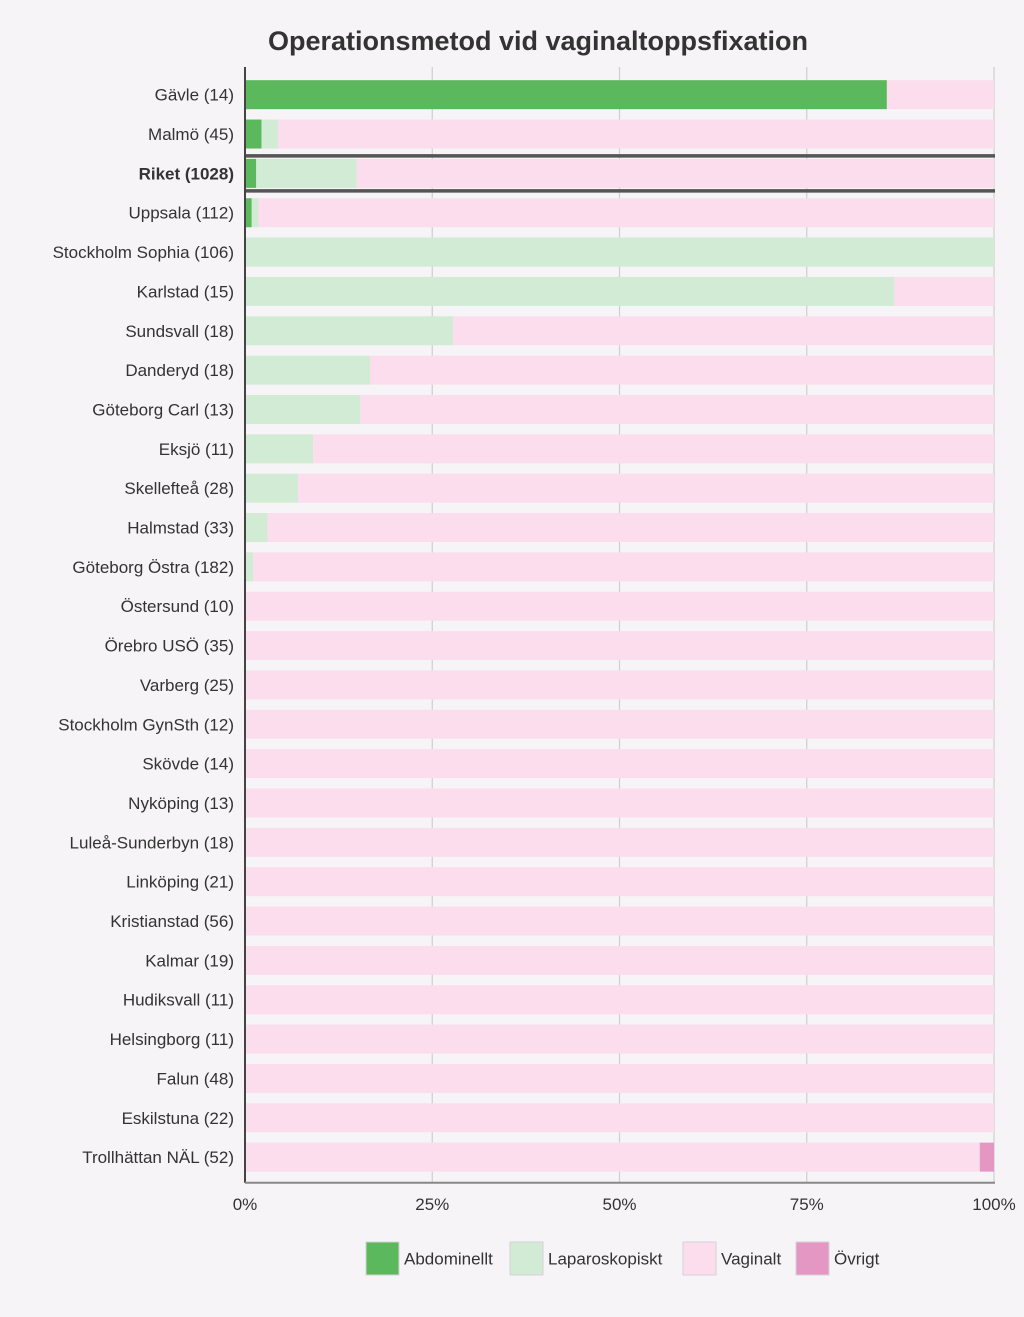 Image resolution: width=1024 pixels, height=1317 pixels. Describe the element at coordinates (179, 488) in the screenshot. I see `category-label: Skellefteå (28)` at that location.